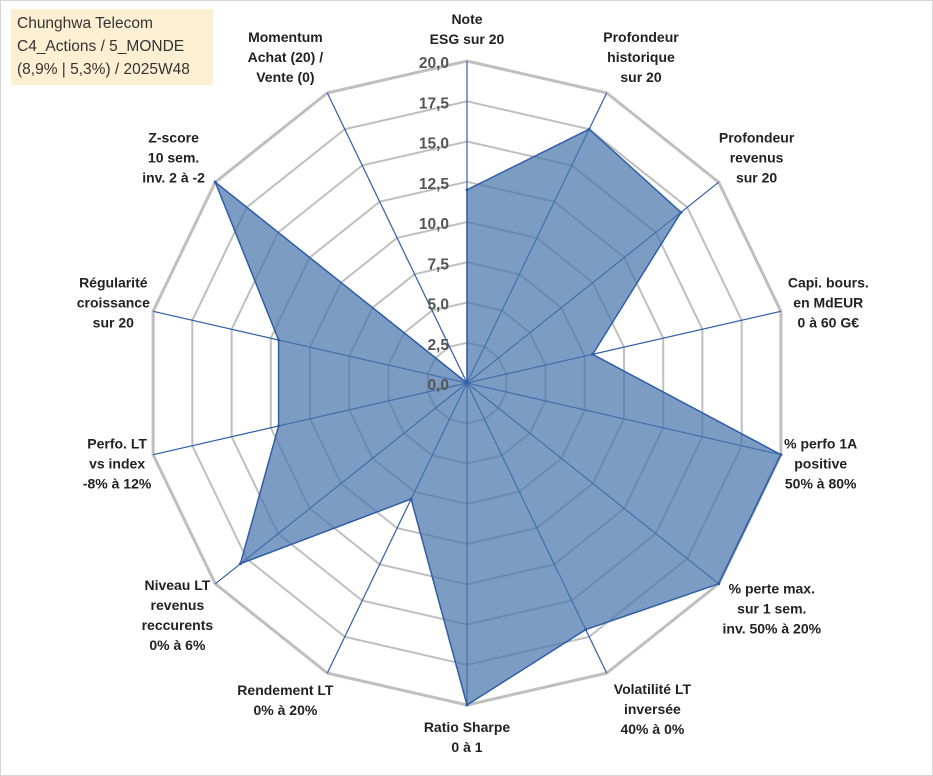 The image size is (933, 776). I want to click on axis-label: Note ESG sur 20, so click(467, 29).